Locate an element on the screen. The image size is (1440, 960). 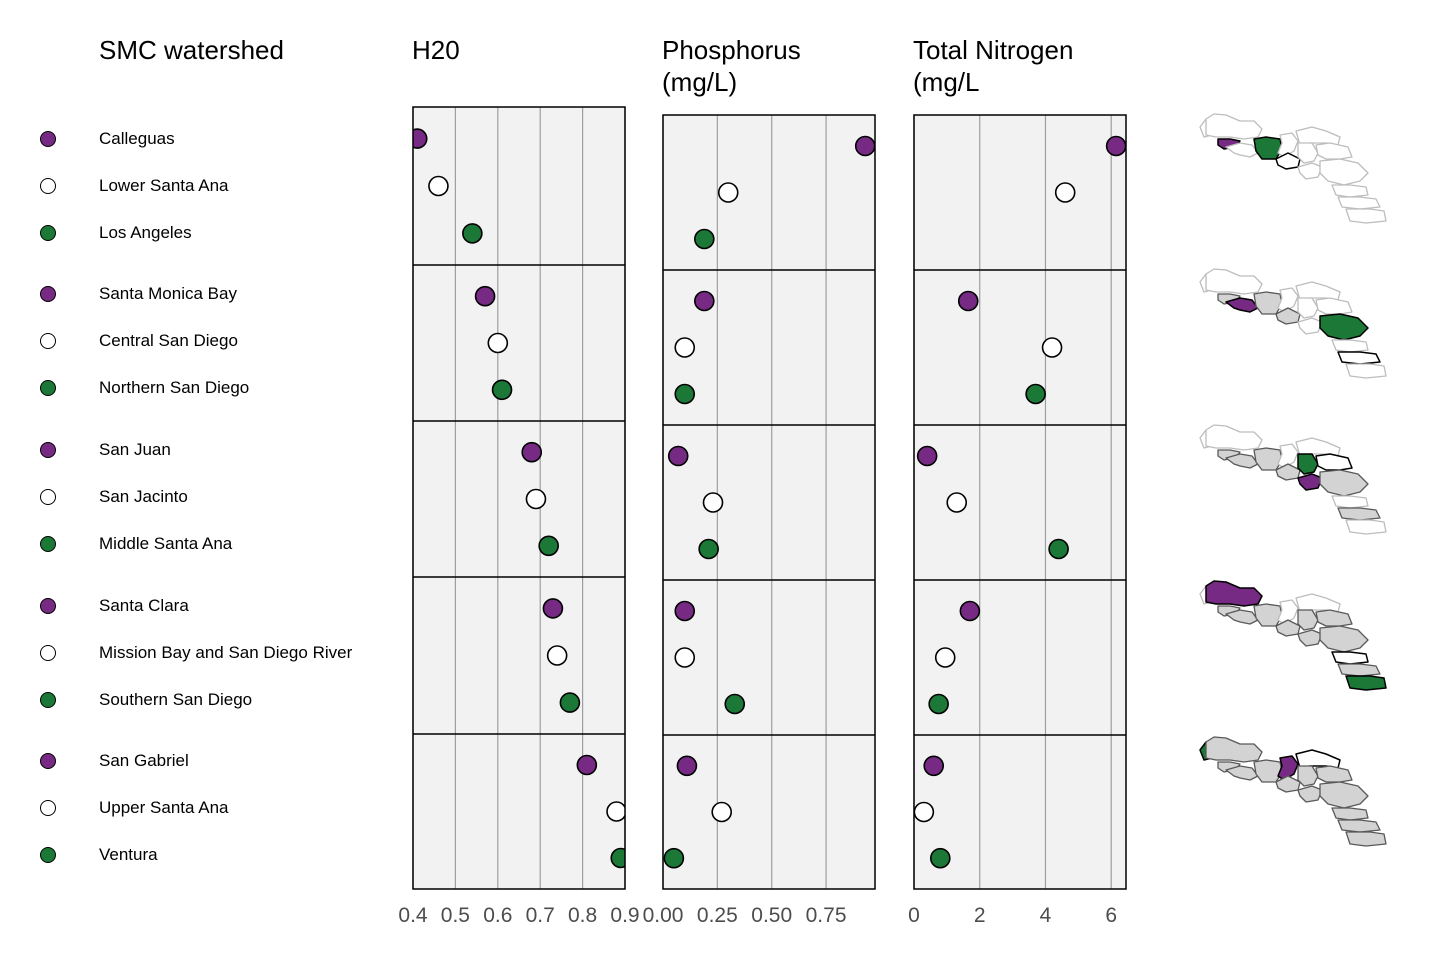
legend-label: Ventura is located at coordinates (128, 854).